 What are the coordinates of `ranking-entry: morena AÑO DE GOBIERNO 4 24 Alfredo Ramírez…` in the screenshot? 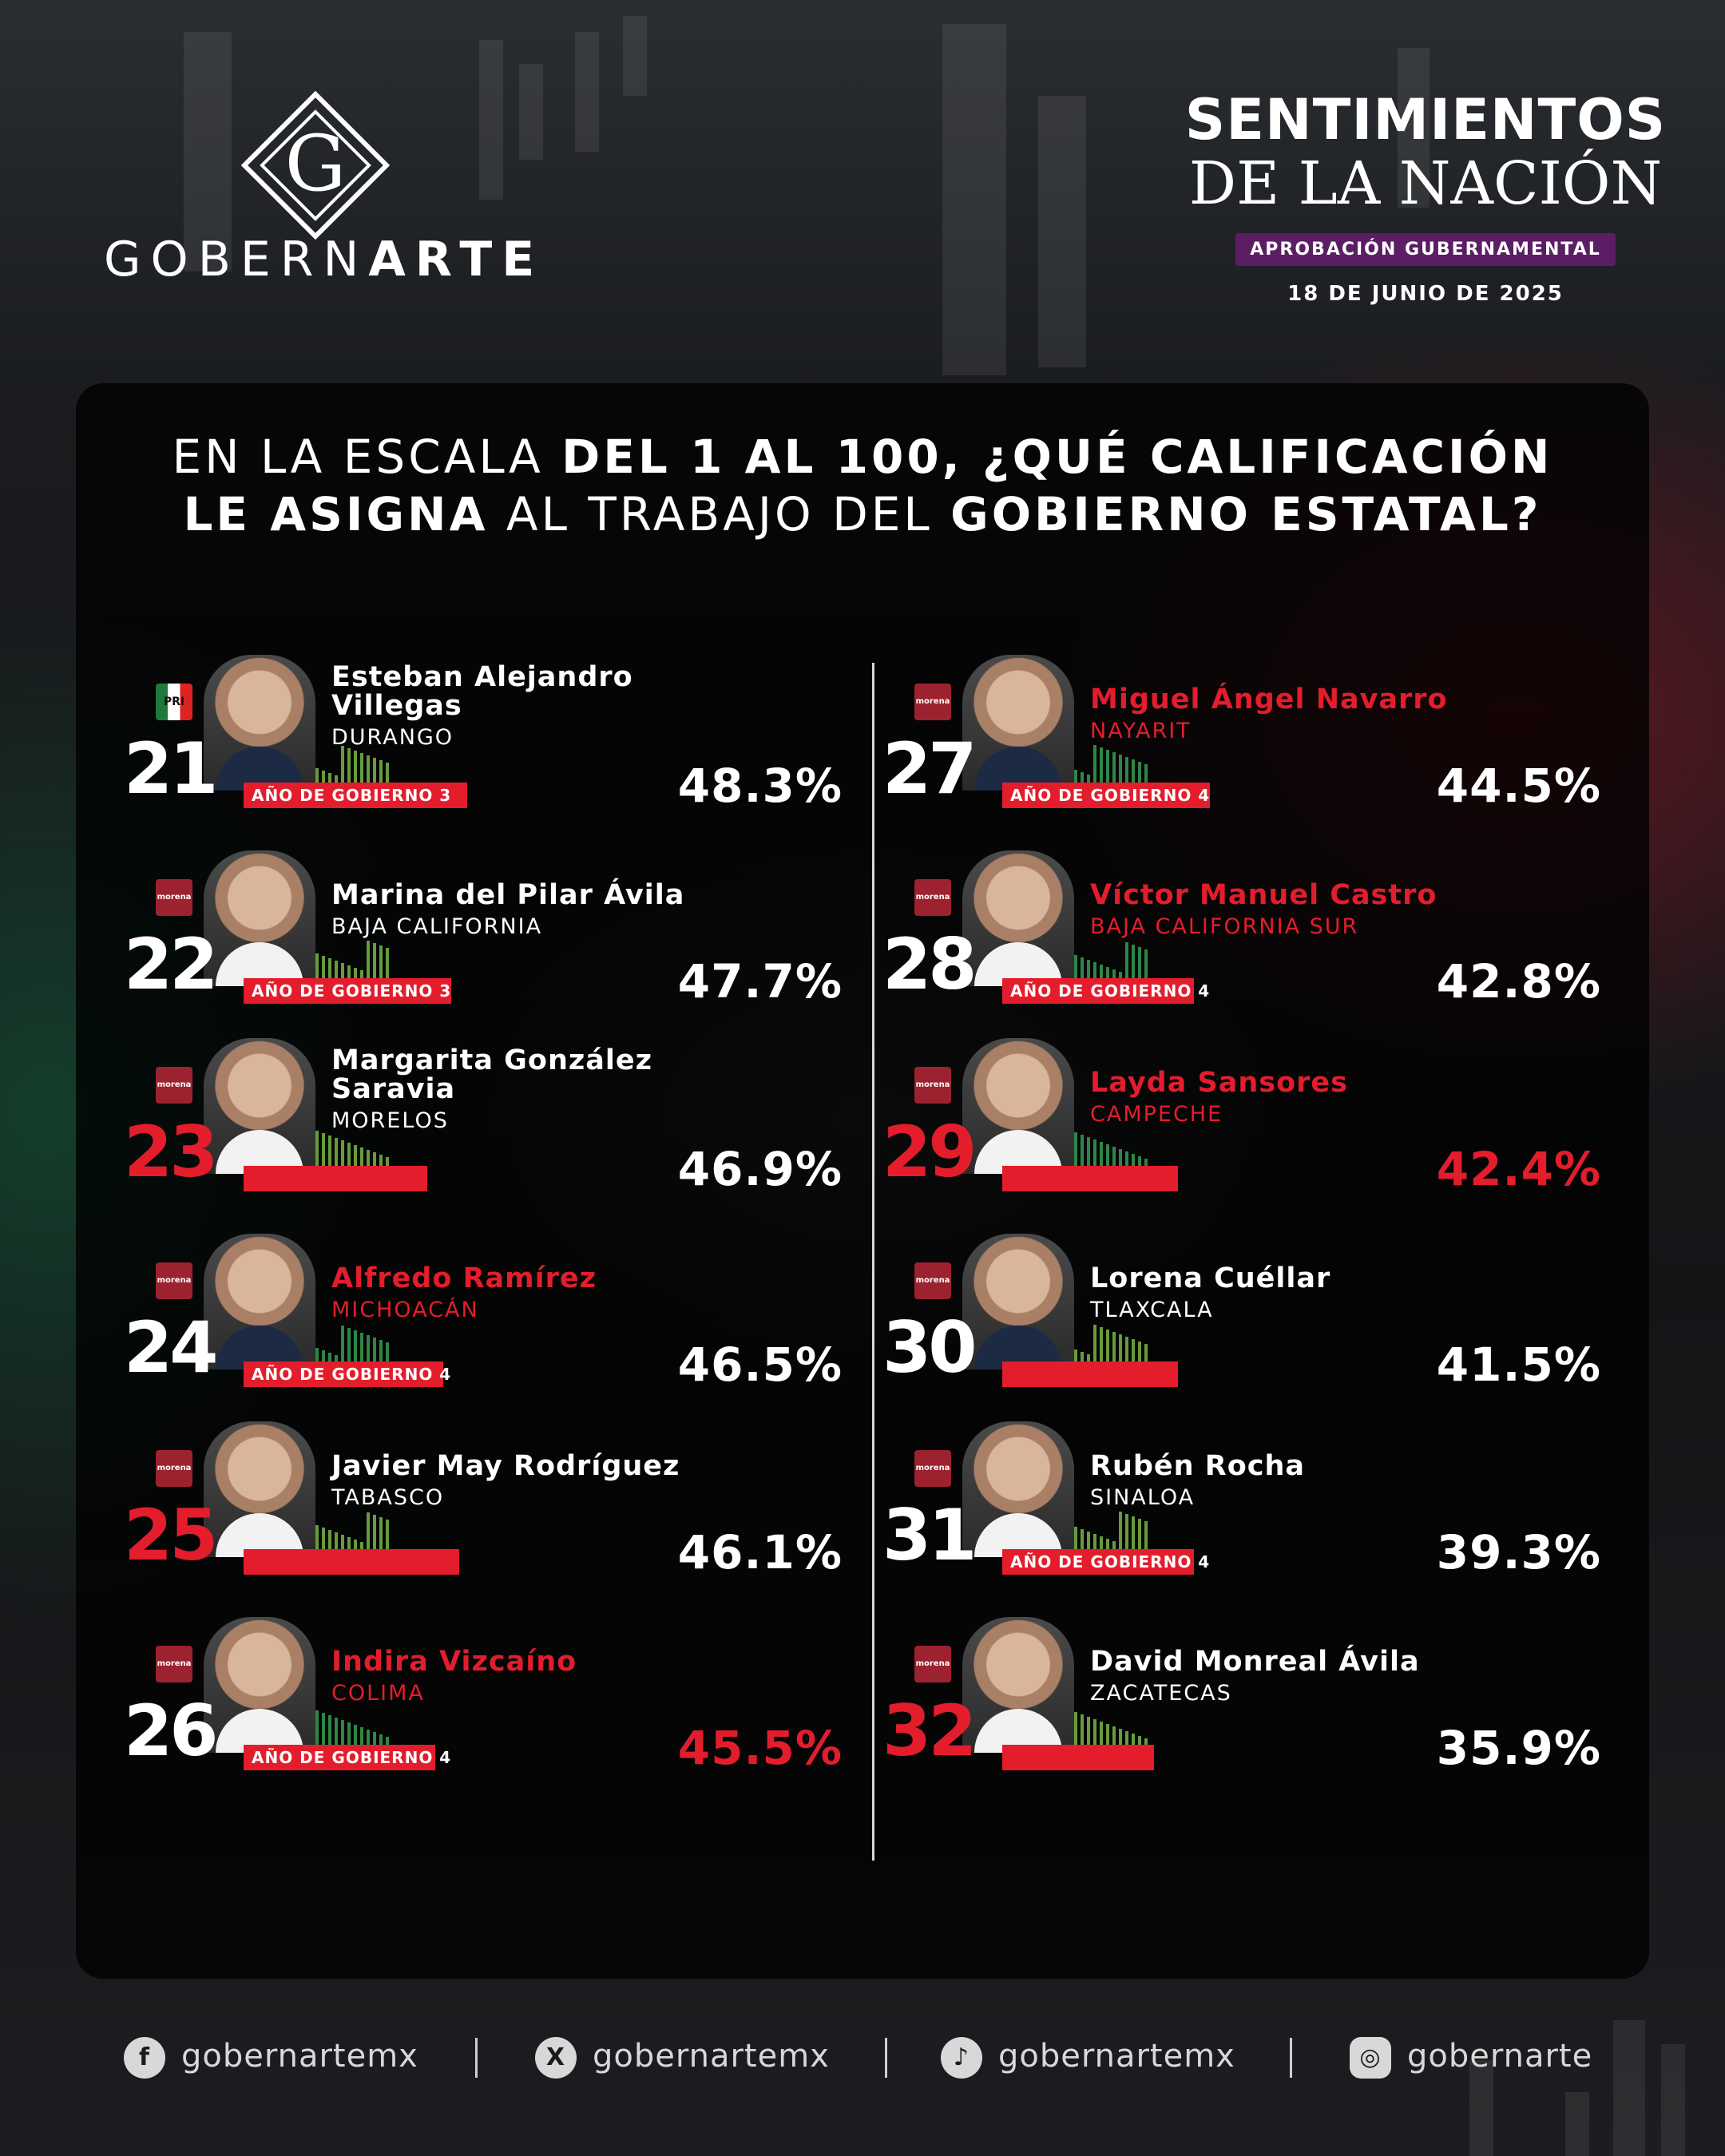 It's located at (484, 1313).